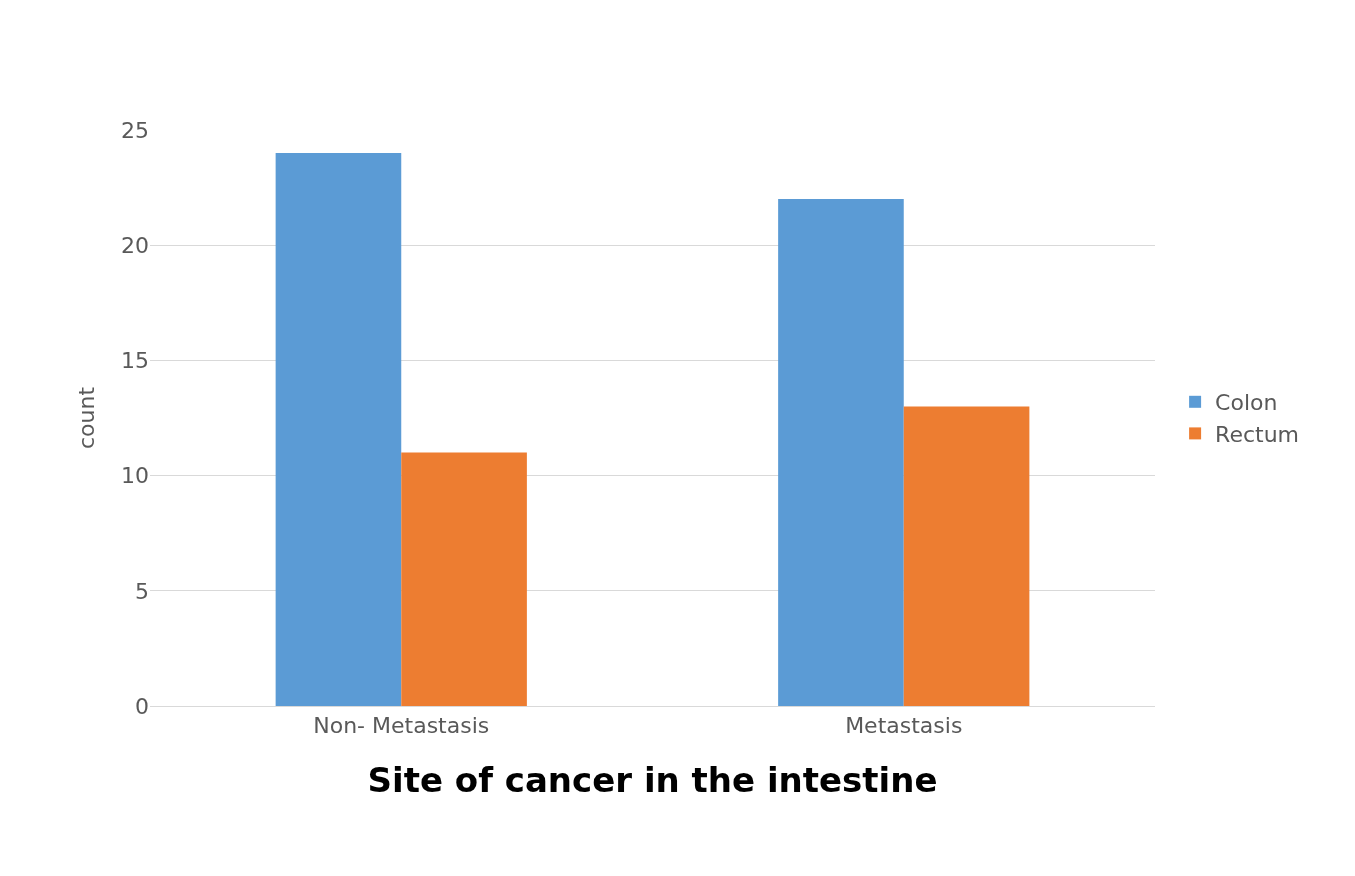 Image resolution: width=1355 pixels, height=876 pixels. What do you see at coordinates (1246, 403) in the screenshot?
I see `legend-label: Colon` at bounding box center [1246, 403].